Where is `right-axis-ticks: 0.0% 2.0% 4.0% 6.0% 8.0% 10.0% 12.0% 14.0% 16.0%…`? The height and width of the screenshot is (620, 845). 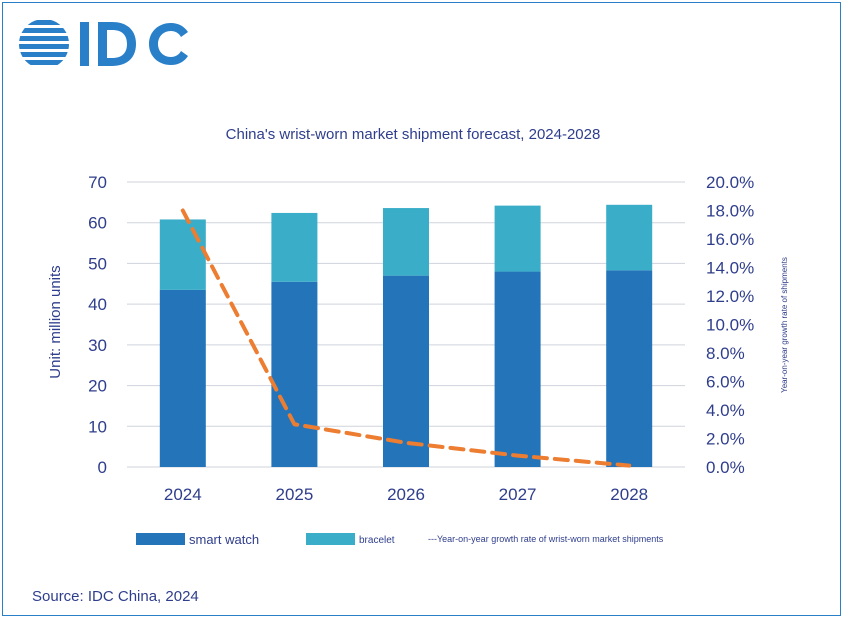
right-axis-ticks: 0.0% 2.0% 4.0% 6.0% 8.0% 10.0% 12.0% 14.0% 16.0%… is located at coordinates (730, 325).